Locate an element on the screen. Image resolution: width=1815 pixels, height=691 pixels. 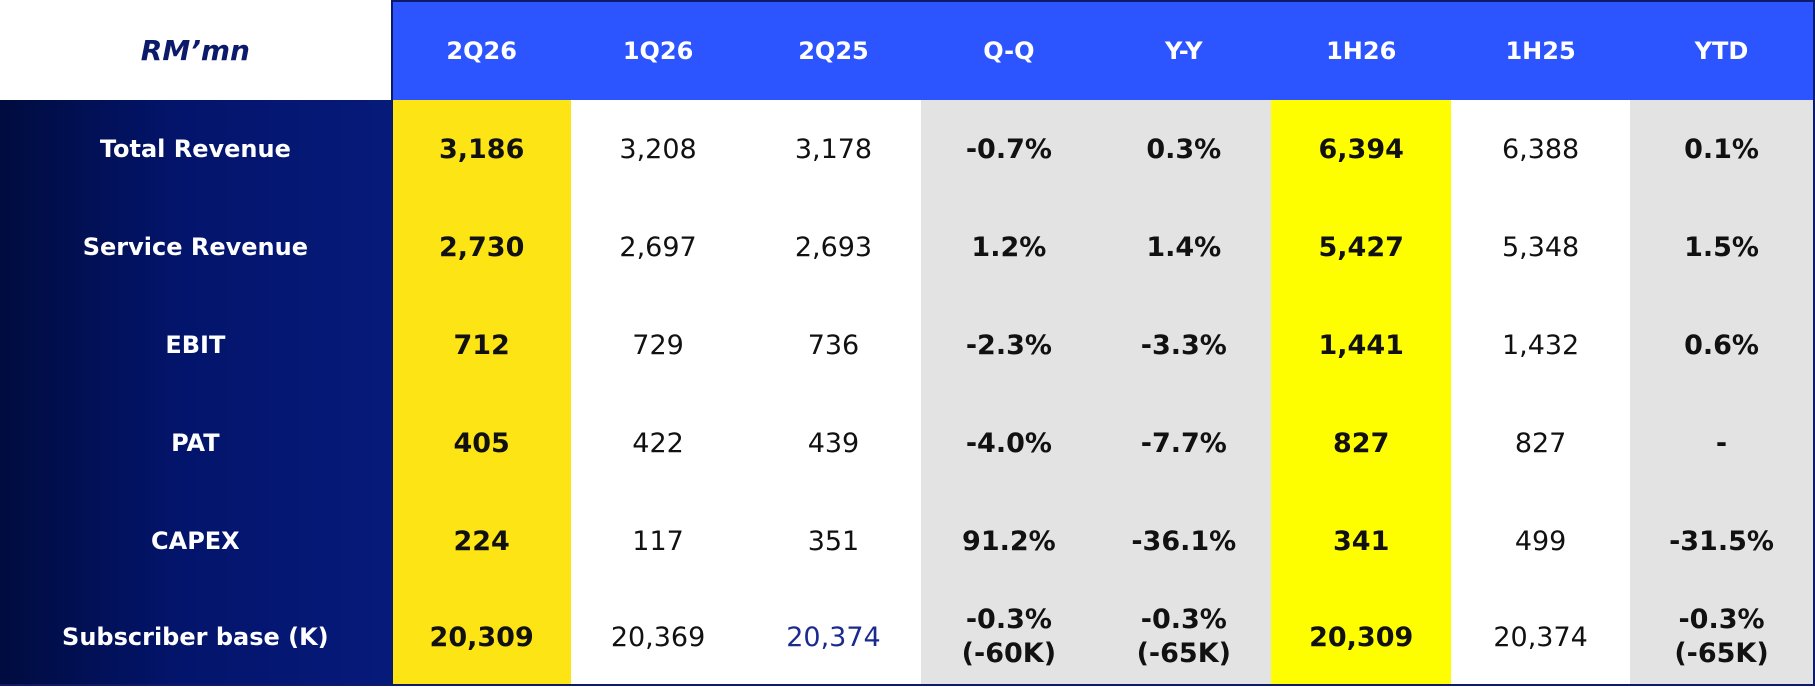
cell-qq: -0.3% (-60K) is located at coordinates (1009, 638).